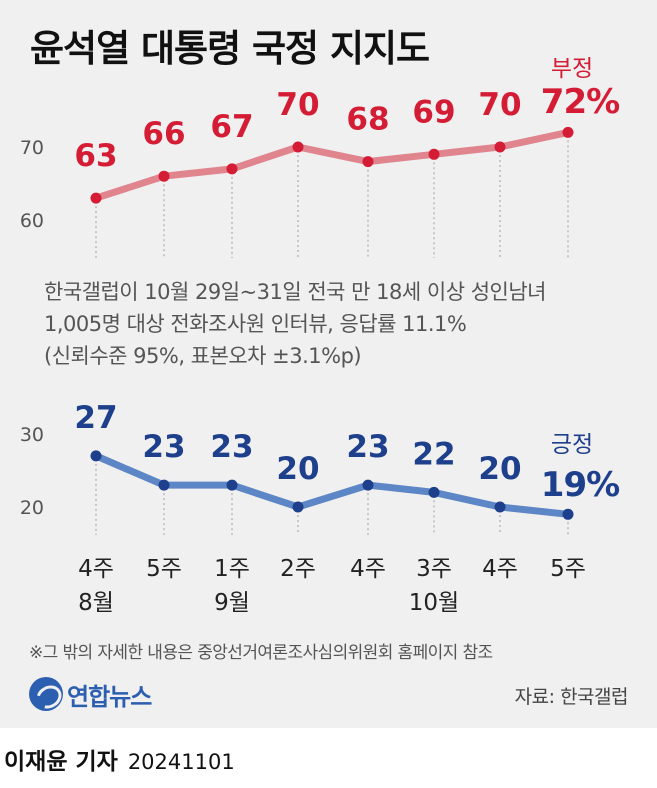 This screenshot has width=657, height=788. I want to click on positive-data-label: 22, so click(433, 454).